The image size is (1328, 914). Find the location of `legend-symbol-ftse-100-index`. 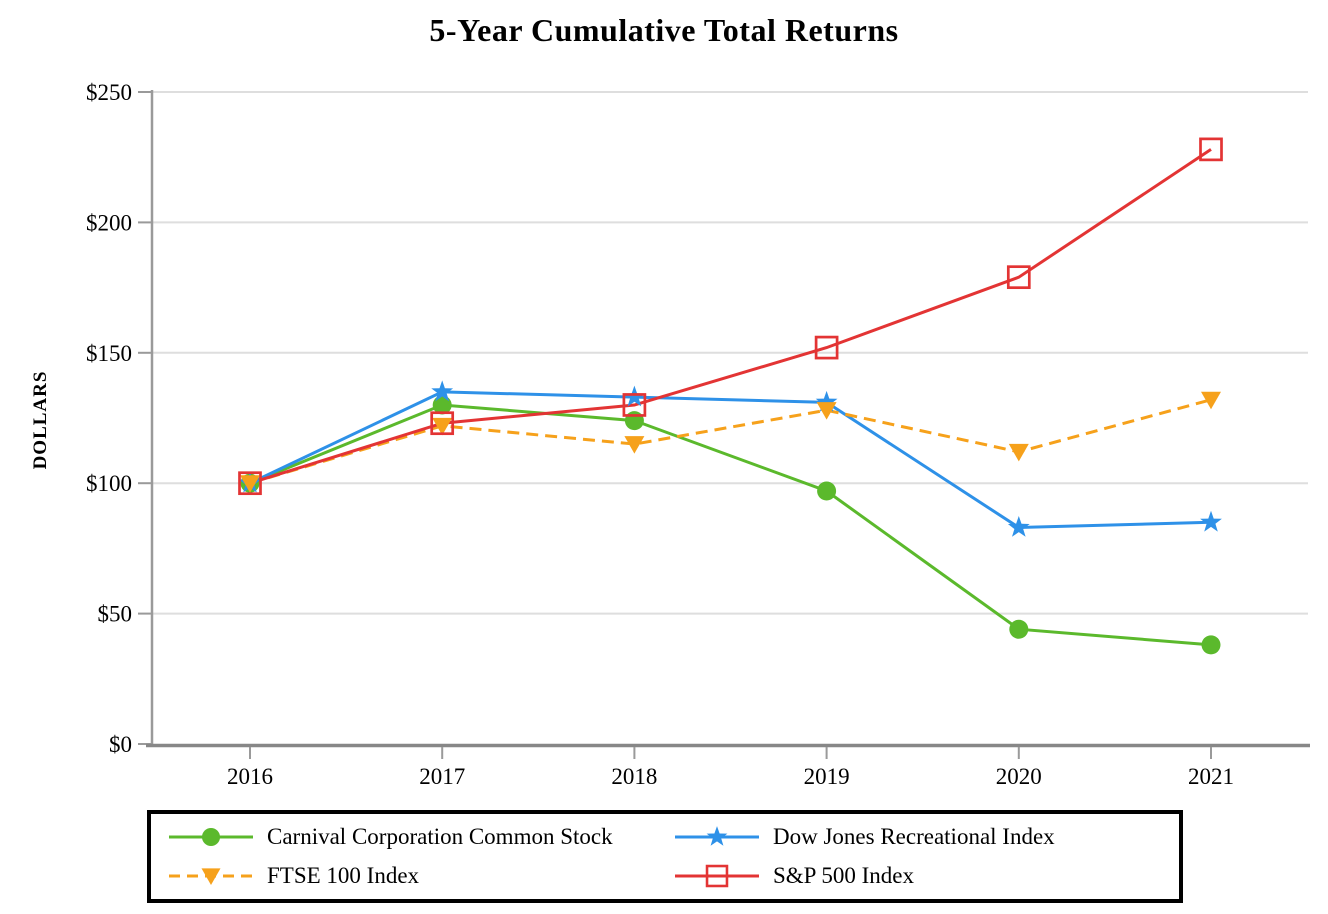

legend-symbol-ftse-100-index is located at coordinates (211, 877).